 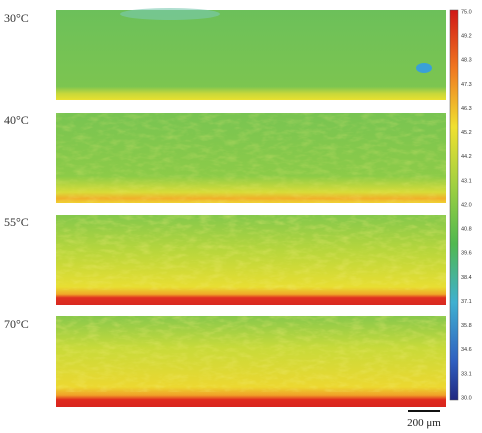 I want to click on colorbar-tick-label: 38.4, so click(x=466, y=278).